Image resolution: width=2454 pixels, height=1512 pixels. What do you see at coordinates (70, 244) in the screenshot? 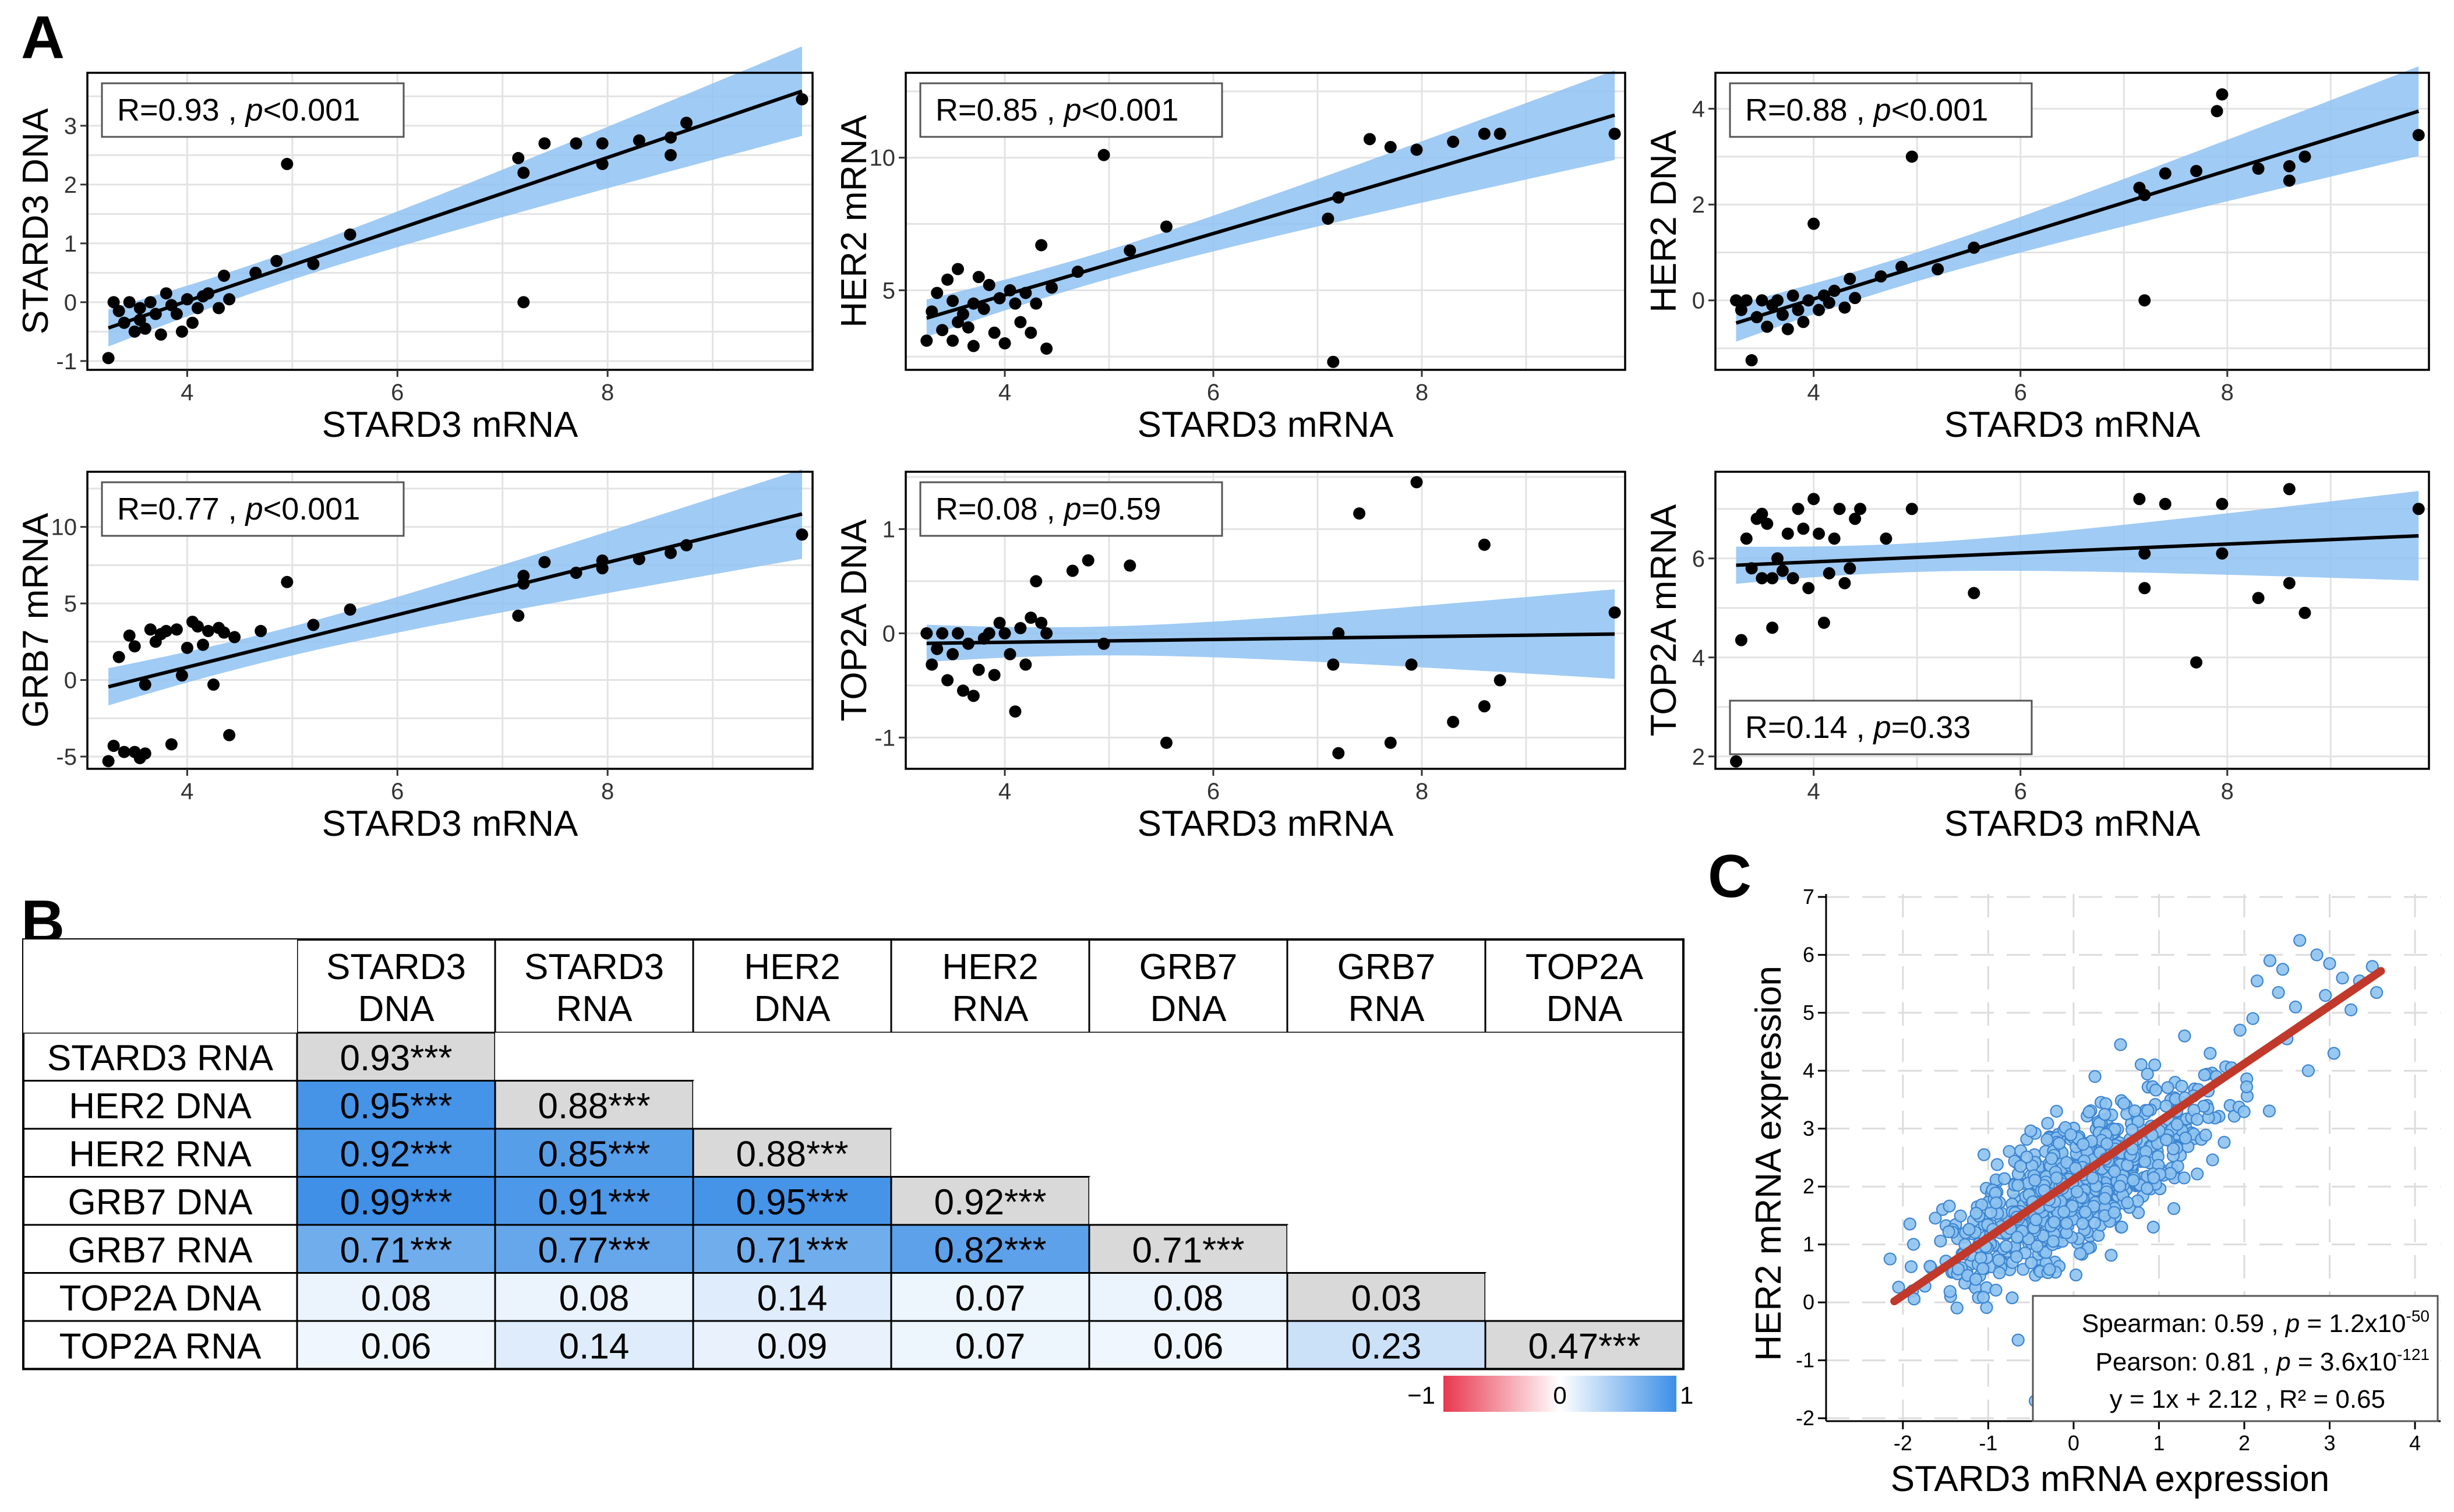
I see `y-tick-label: 1` at bounding box center [70, 244].